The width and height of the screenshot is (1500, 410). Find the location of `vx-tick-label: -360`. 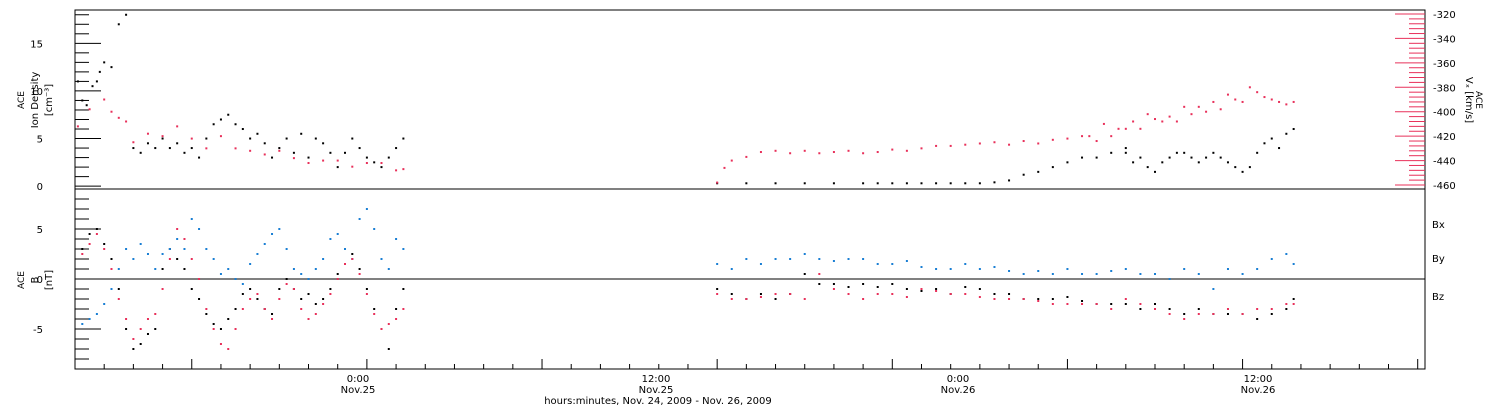

vx-tick-label: -360 is located at coordinates (1444, 64).